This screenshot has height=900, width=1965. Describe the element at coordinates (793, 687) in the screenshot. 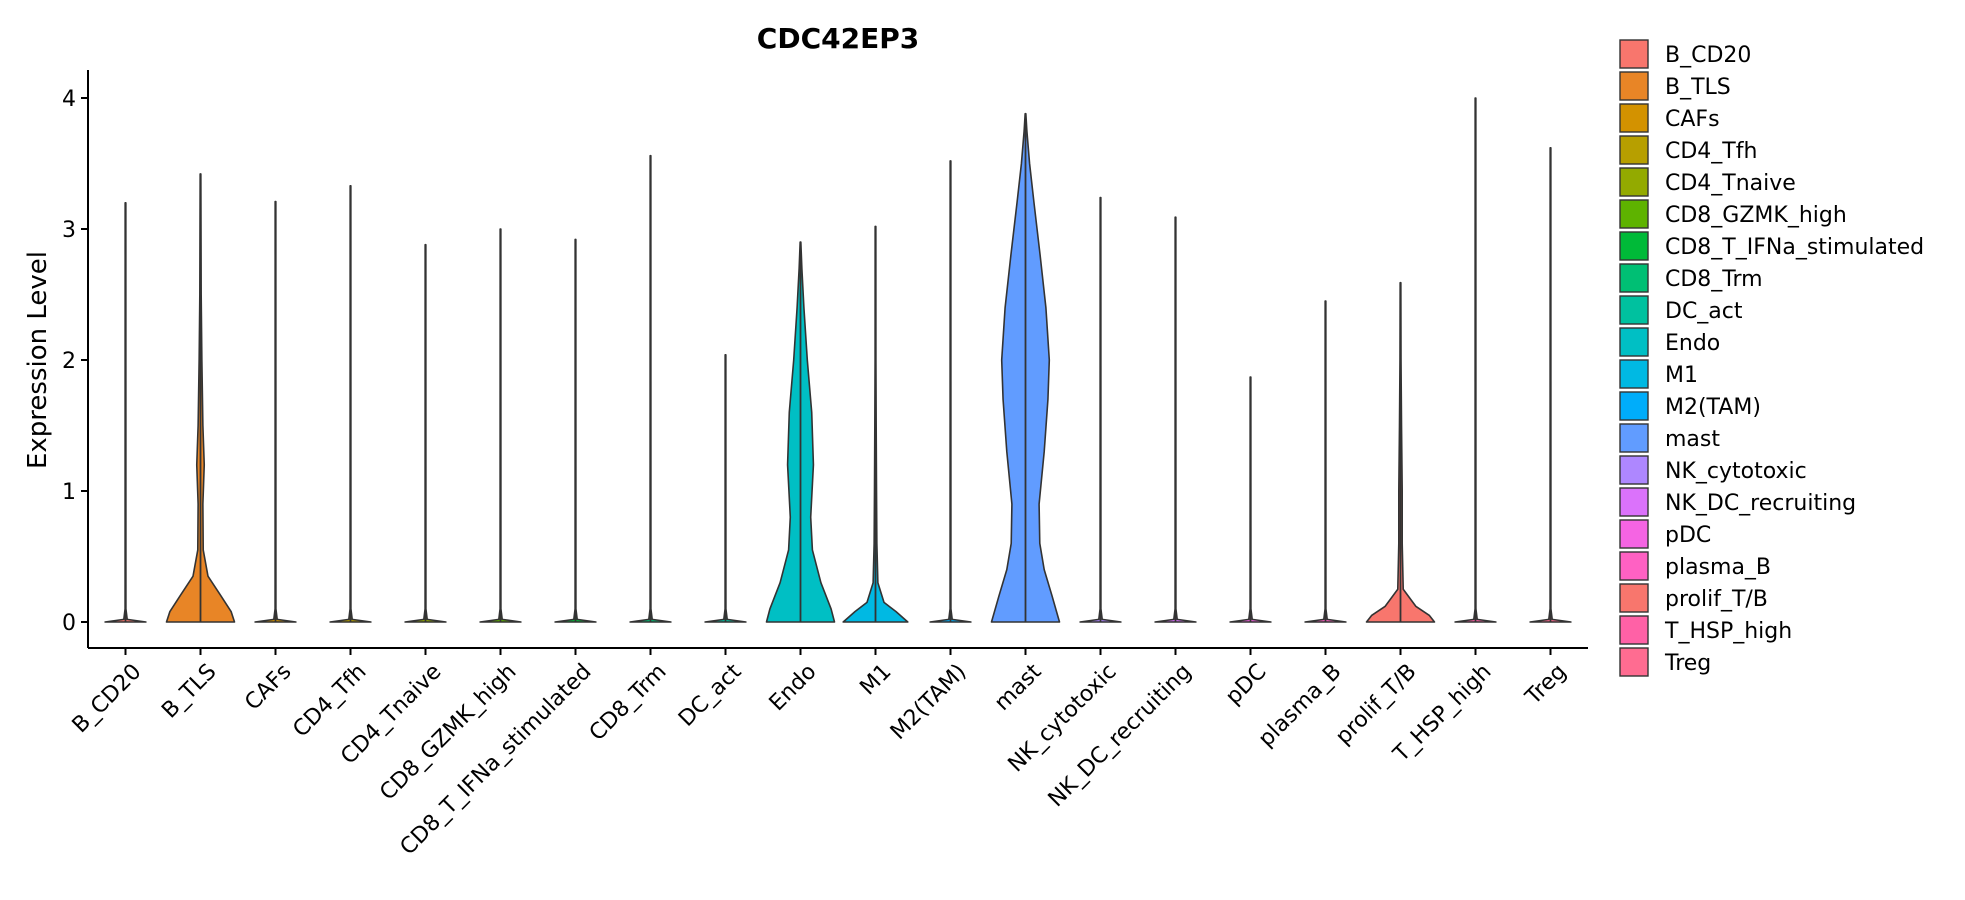

I see `x-tick-label: Endo` at that location.